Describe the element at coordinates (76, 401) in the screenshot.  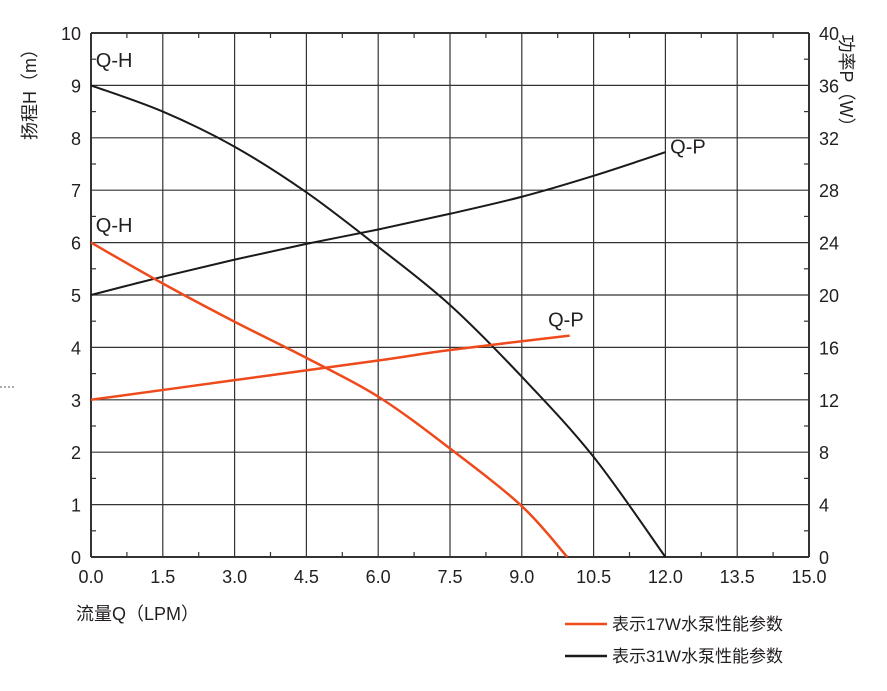
I see `y-tick-label: 3` at that location.